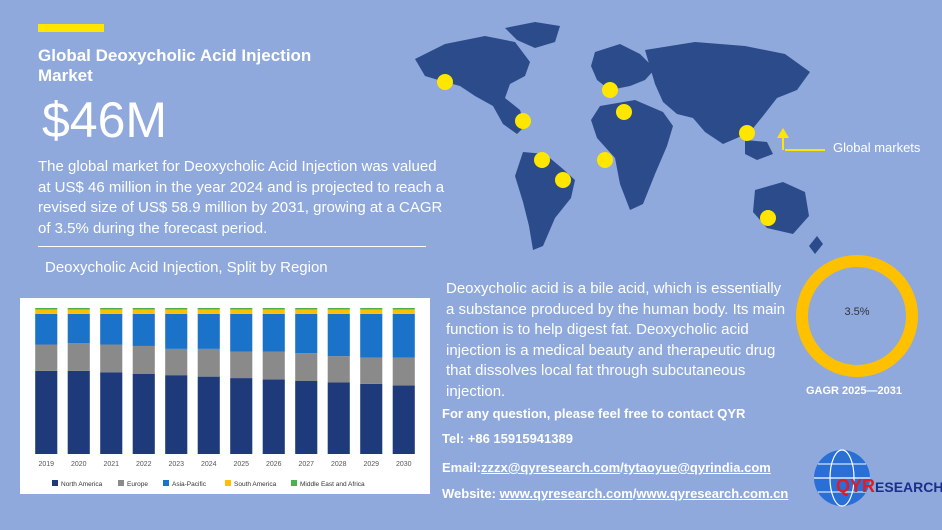  Describe the element at coordinates (801, 139) in the screenshot. I see `arrow-icon` at that location.